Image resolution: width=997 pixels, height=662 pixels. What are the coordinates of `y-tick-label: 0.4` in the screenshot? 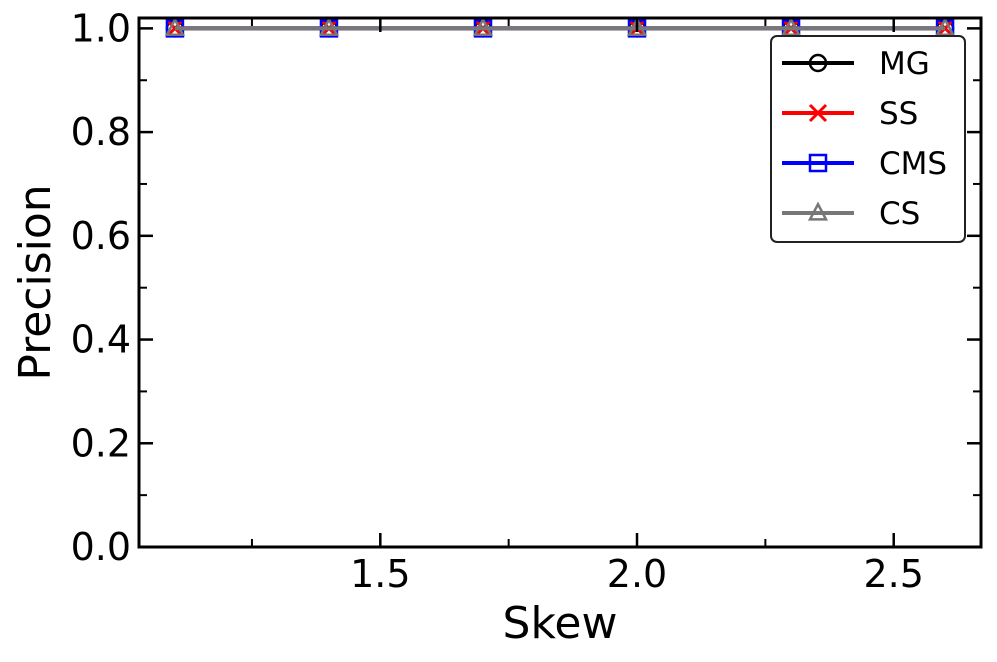 It's located at (101, 340).